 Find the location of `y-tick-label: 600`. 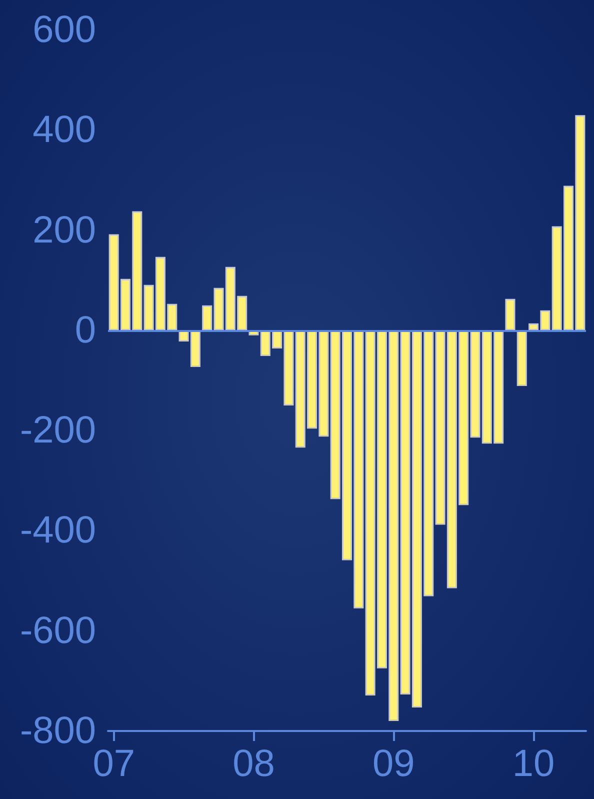

y-tick-label: 600 is located at coordinates (64, 30).